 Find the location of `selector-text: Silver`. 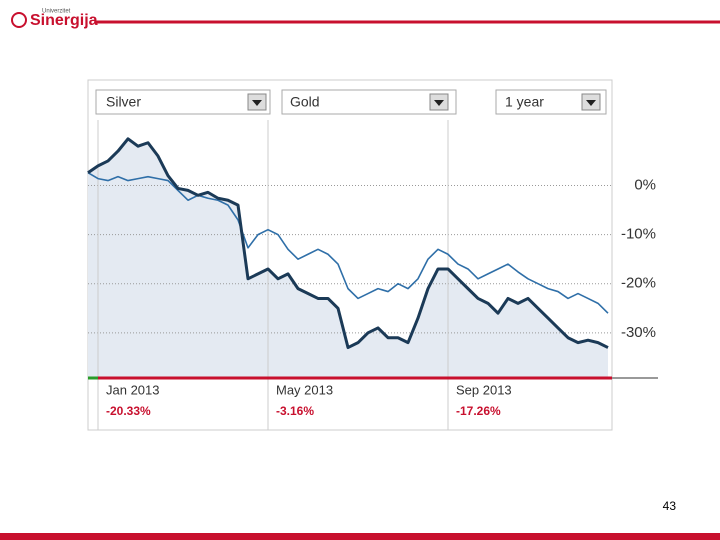

selector-text: Silver is located at coordinates (123, 102).